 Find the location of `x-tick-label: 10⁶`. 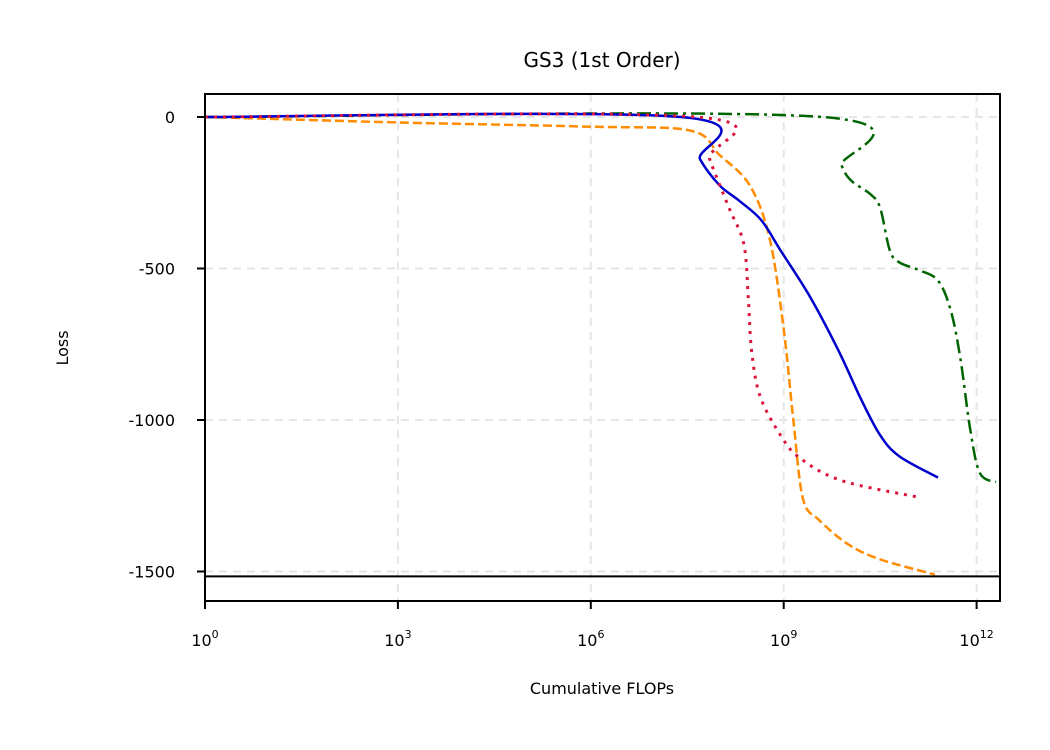

x-tick-label: 10⁶ is located at coordinates (590, 639).